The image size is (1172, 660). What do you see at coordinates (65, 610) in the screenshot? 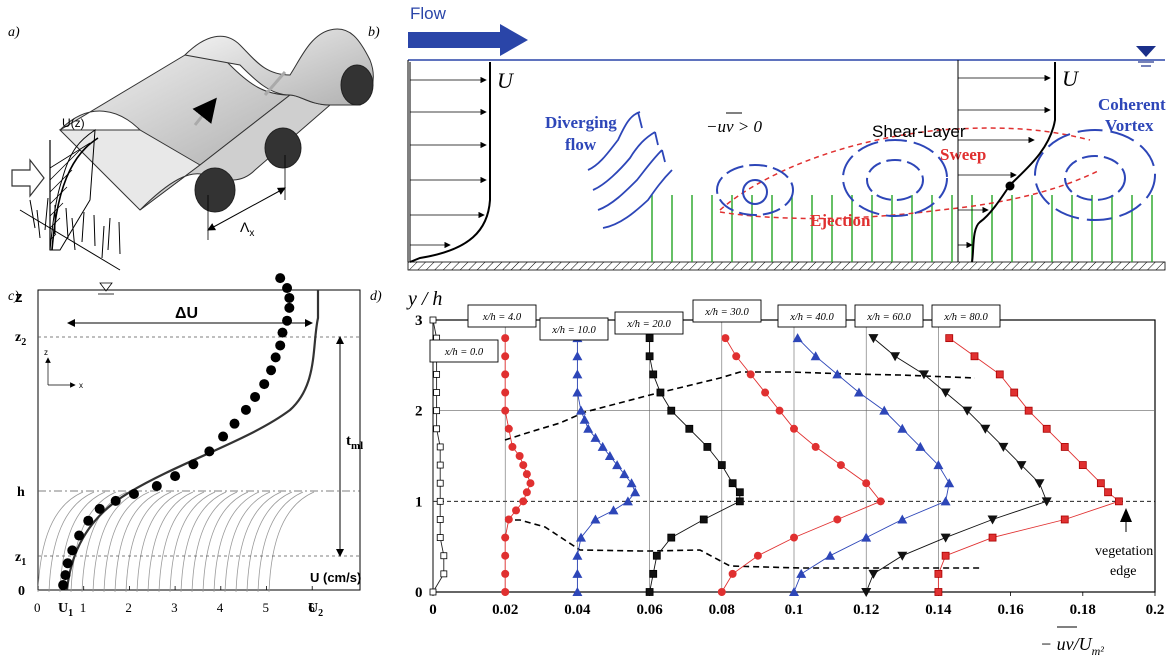
I see `u1-label: U1` at bounding box center [65, 610].